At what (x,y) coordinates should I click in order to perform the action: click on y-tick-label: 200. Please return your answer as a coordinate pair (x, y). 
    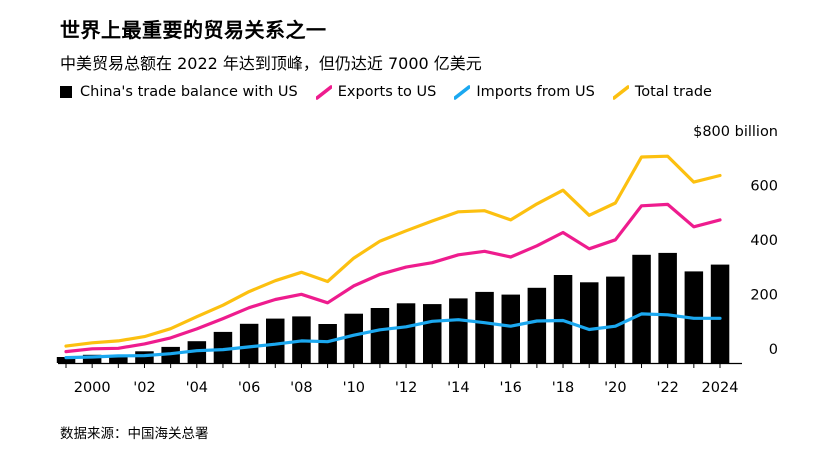
    Looking at the image, I should click on (764, 296).